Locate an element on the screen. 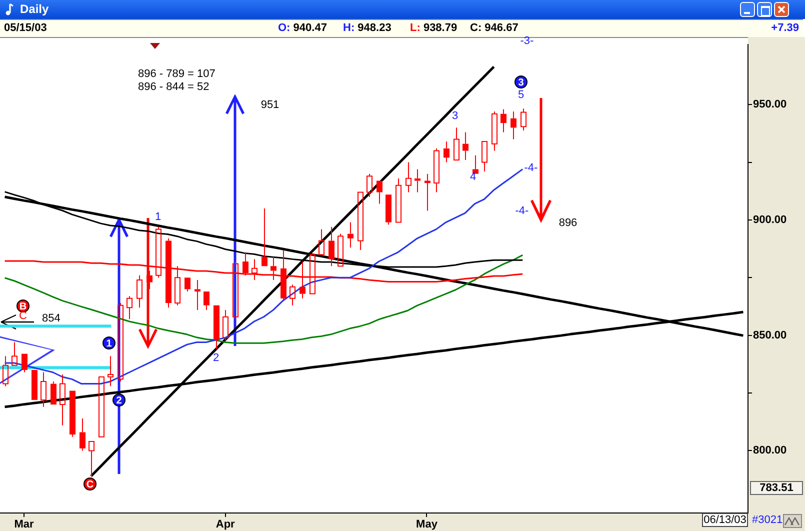 Image resolution: width=805 pixels, height=531 pixels. annotation: -3- is located at coordinates (527, 41).